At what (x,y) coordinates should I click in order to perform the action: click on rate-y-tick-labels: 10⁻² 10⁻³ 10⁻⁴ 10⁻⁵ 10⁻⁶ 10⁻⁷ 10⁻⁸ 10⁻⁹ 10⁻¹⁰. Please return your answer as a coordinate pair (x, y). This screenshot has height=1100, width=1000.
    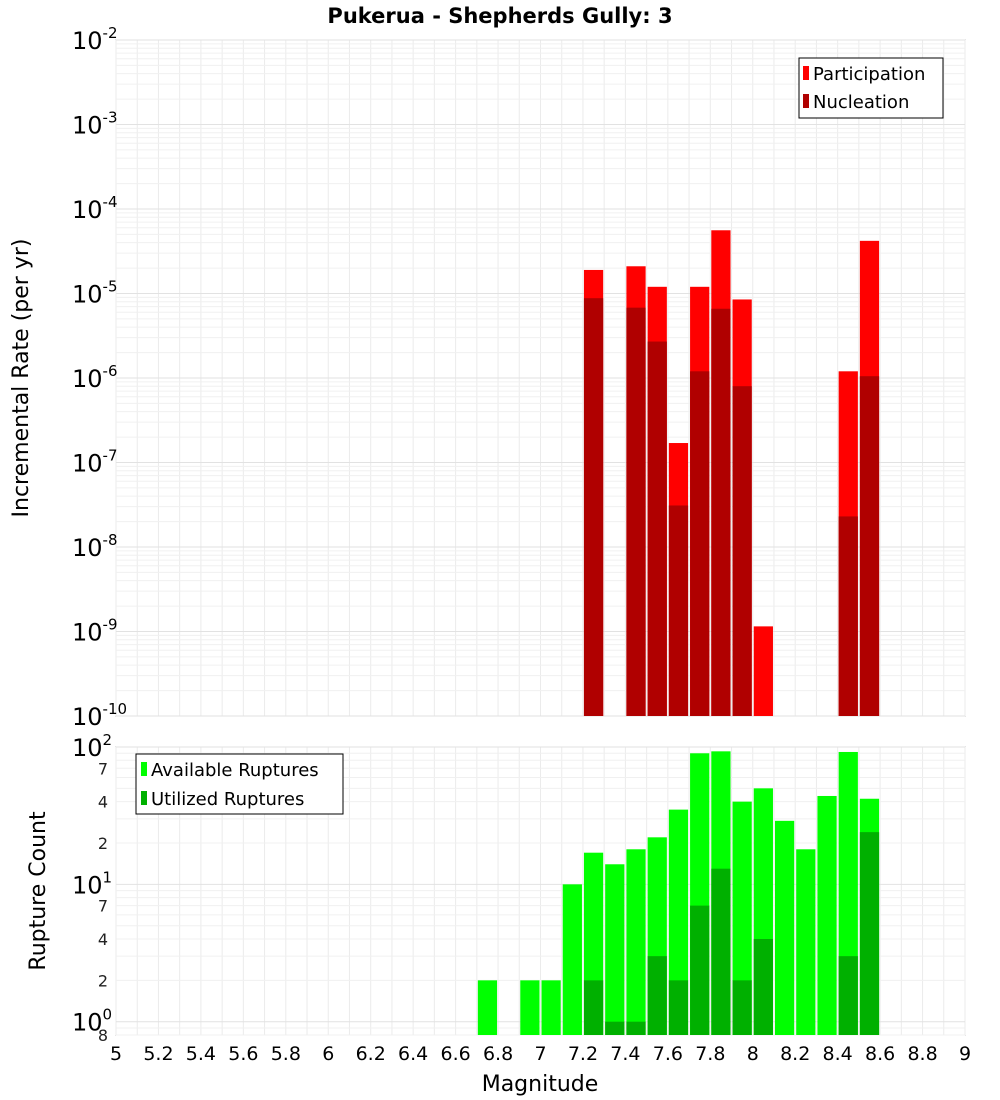
    Looking at the image, I should click on (99, 377).